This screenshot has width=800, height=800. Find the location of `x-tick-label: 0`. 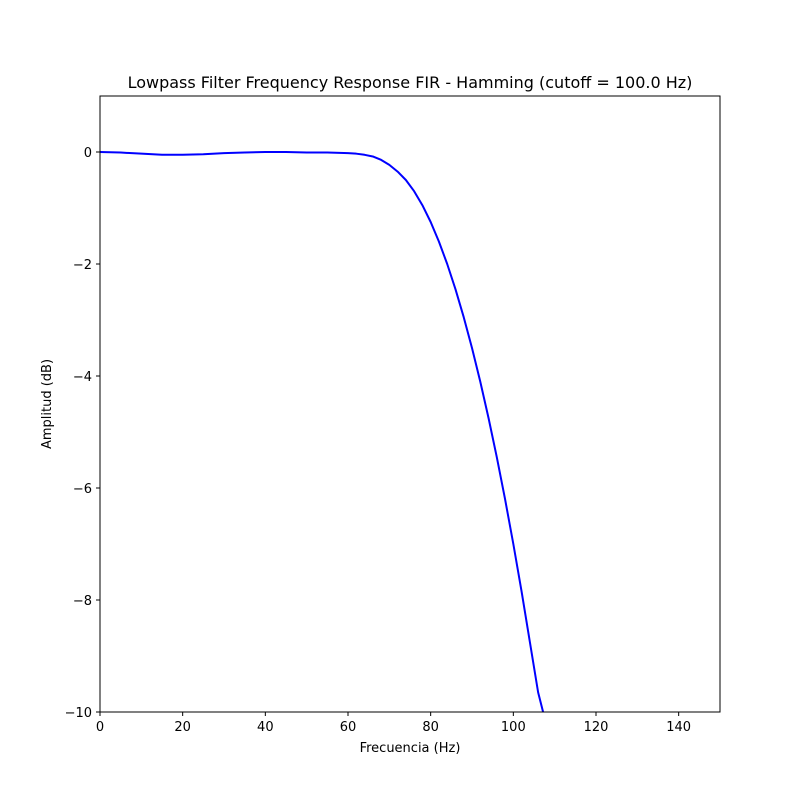

x-tick-label: 0 is located at coordinates (100, 727).